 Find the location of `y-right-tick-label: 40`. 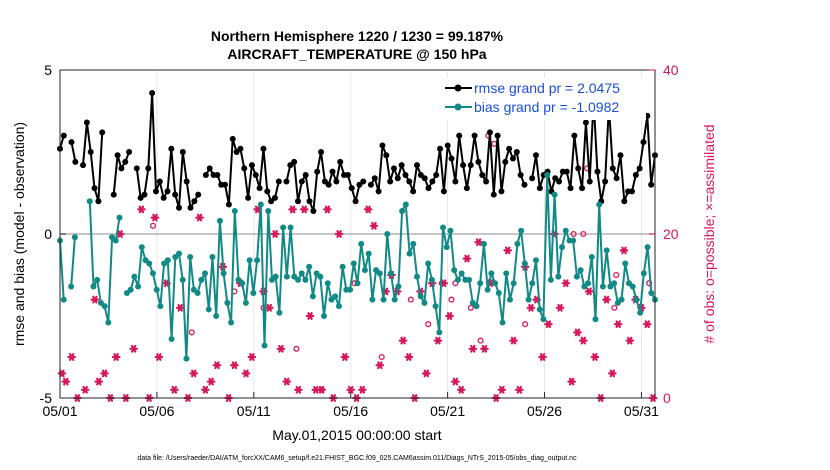

y-right-tick-label: 40 is located at coordinates (671, 70).